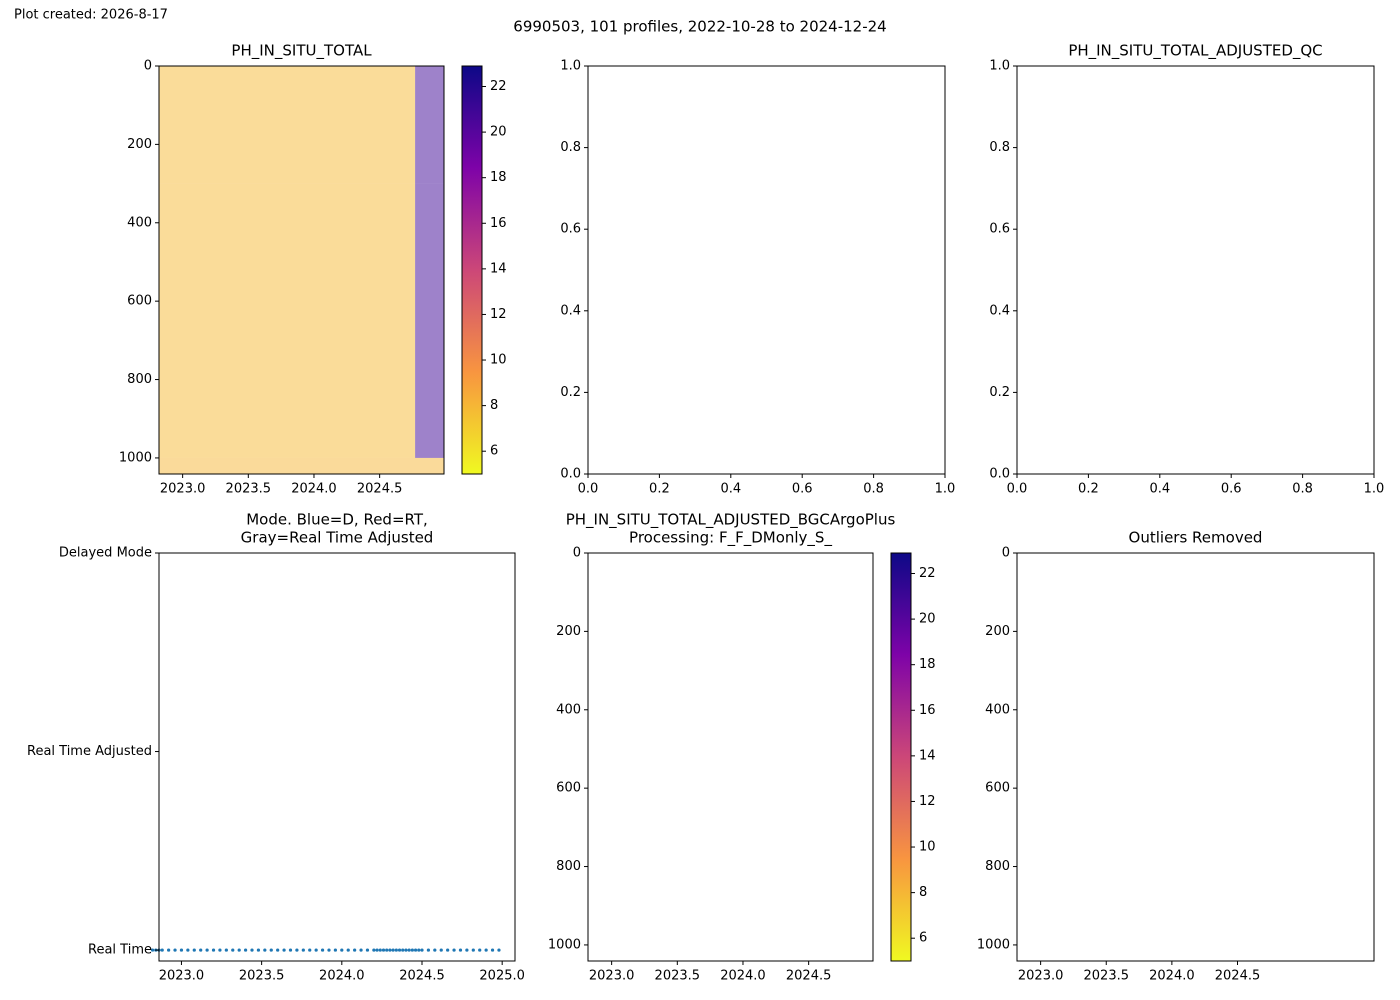 This screenshot has height=1000, width=1400. What do you see at coordinates (498, 132) in the screenshot?
I see `colorbar-tick-label: 20` at bounding box center [498, 132].